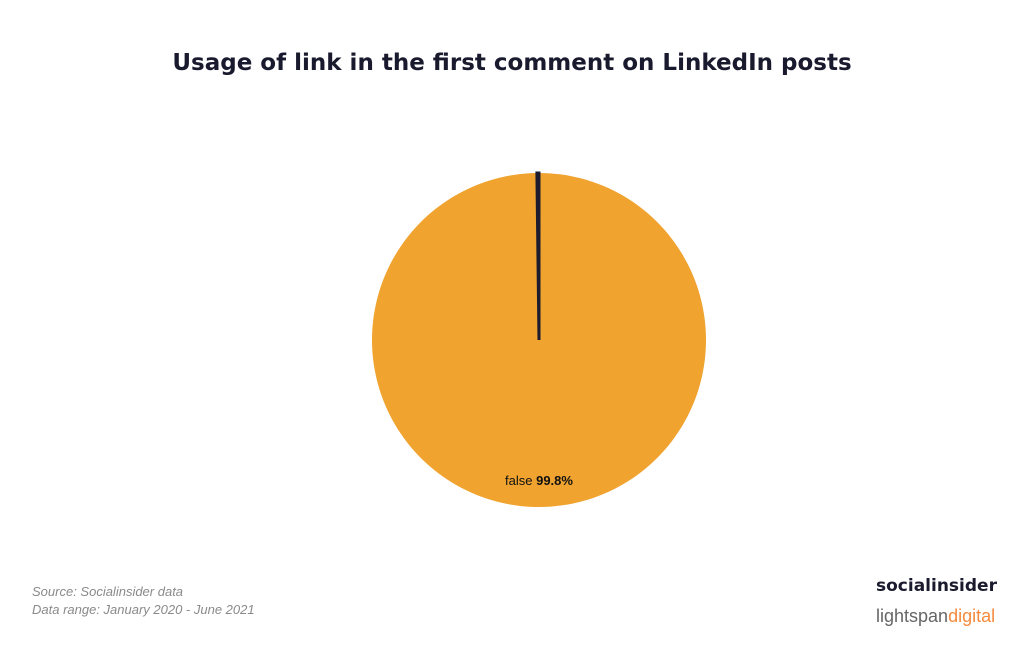 The image size is (1024, 650). Describe the element at coordinates (936, 616) in the screenshot. I see `lightspan-digital-logo: lightspandigital` at that location.